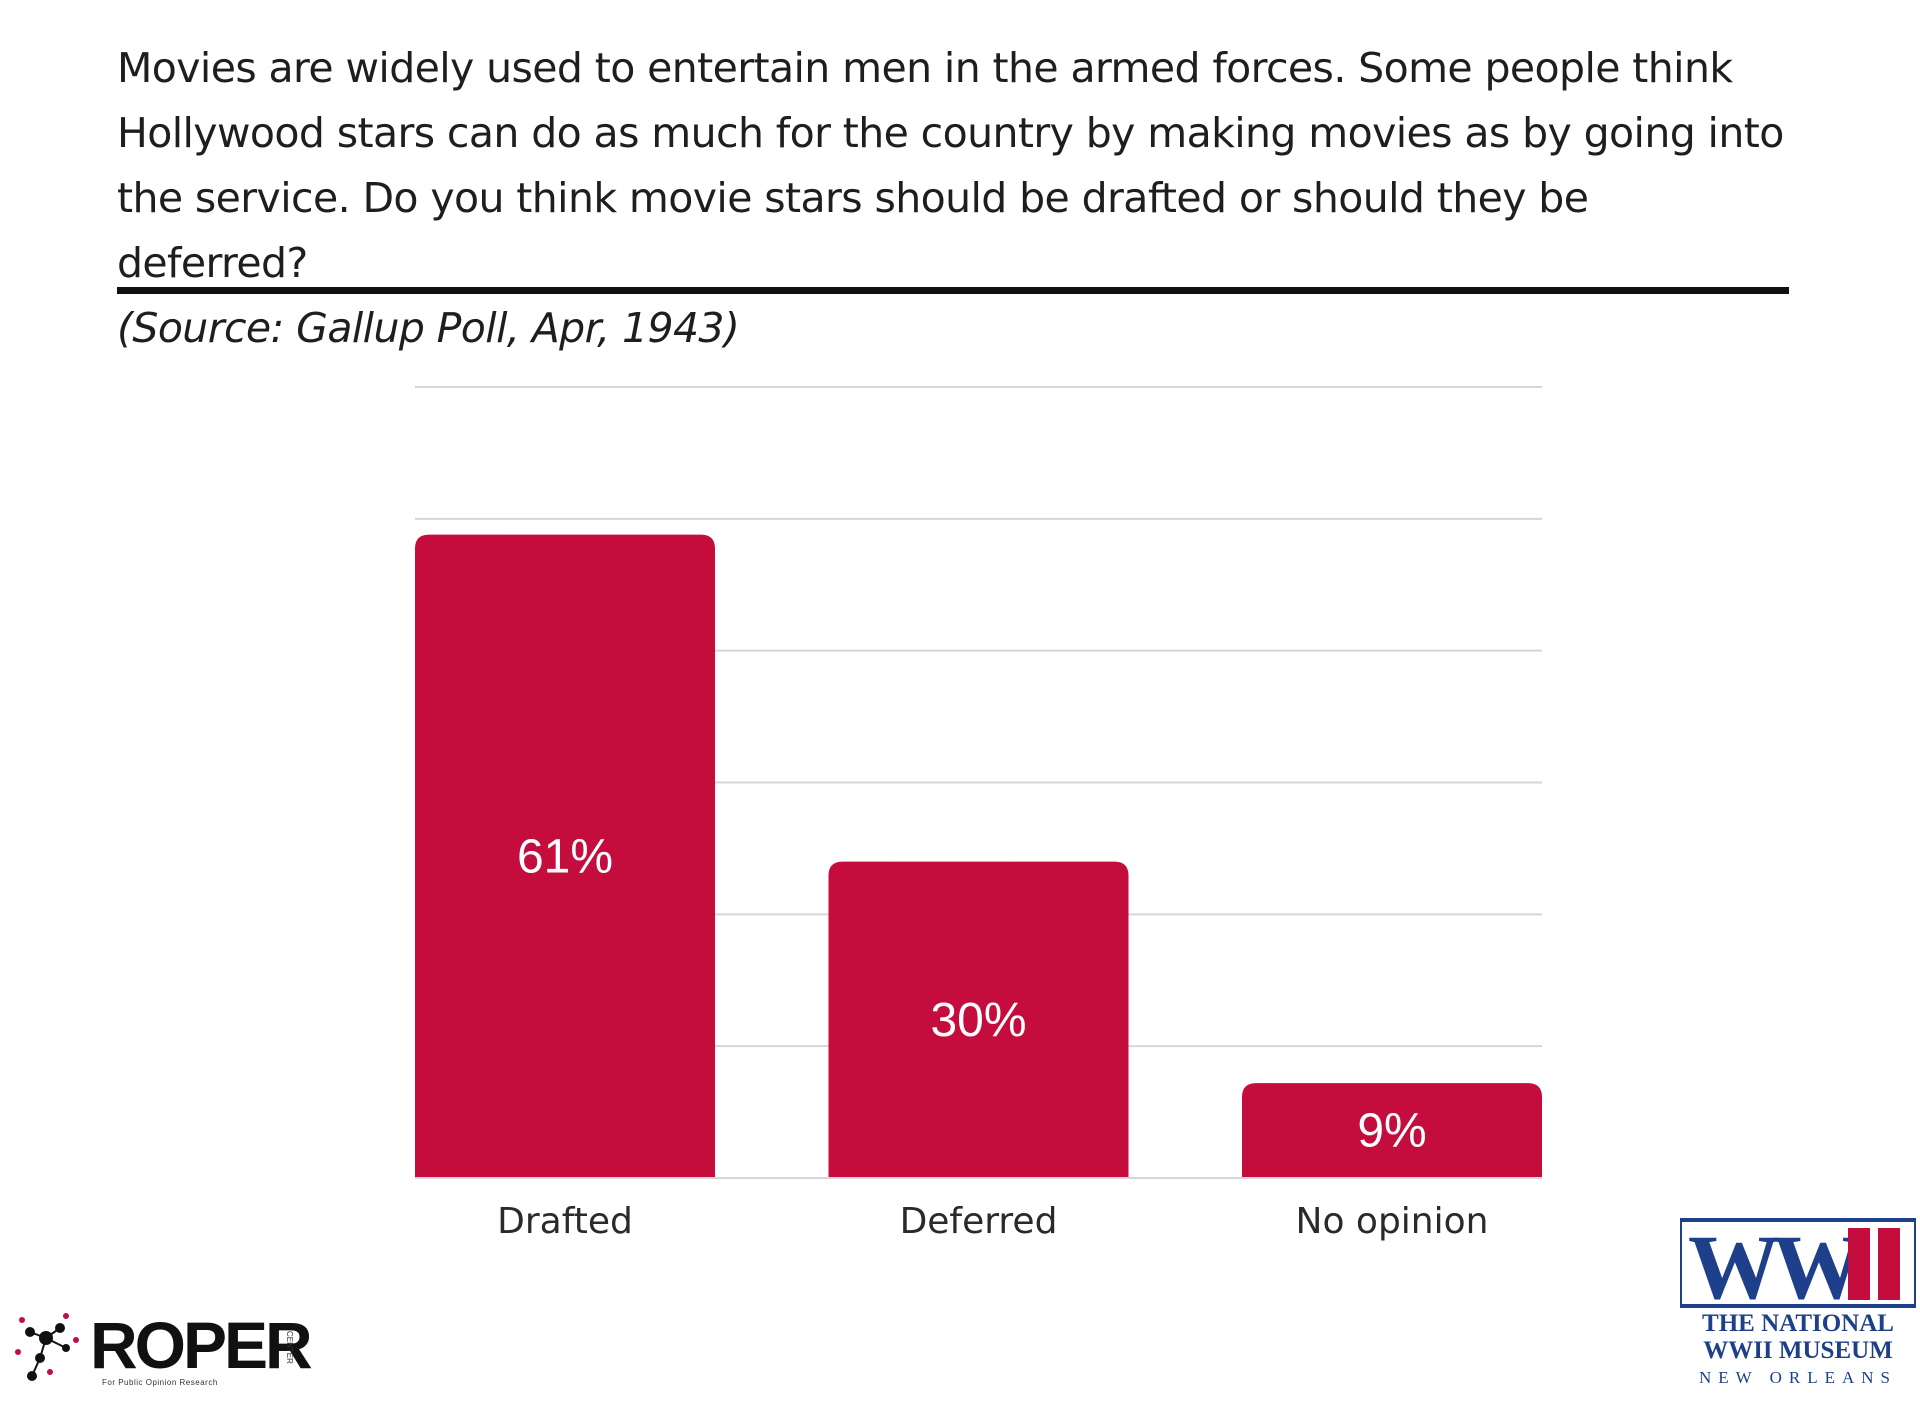 This screenshot has height=1401, width=1920. What do you see at coordinates (1798, 1323) in the screenshot?
I see `museum-line-1: THE NATIONAL` at bounding box center [1798, 1323].